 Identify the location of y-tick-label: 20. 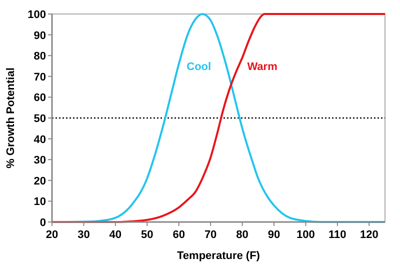
(40, 181).